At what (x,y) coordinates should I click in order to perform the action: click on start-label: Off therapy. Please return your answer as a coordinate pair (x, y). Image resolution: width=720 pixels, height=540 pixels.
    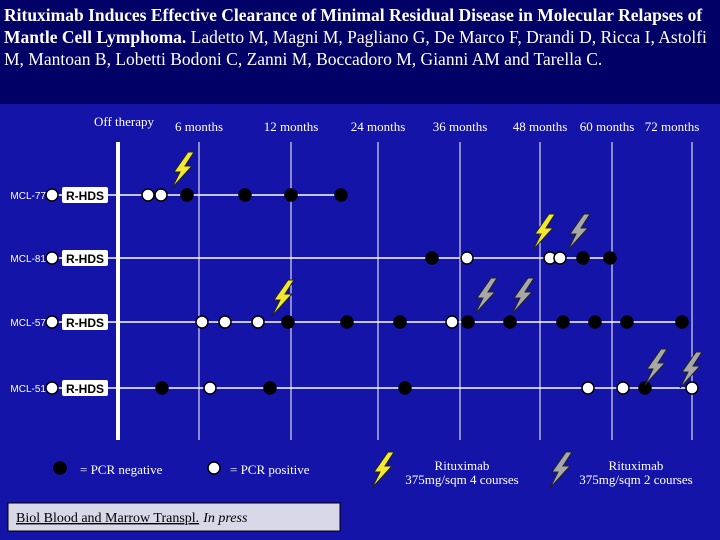
    Looking at the image, I should click on (124, 121).